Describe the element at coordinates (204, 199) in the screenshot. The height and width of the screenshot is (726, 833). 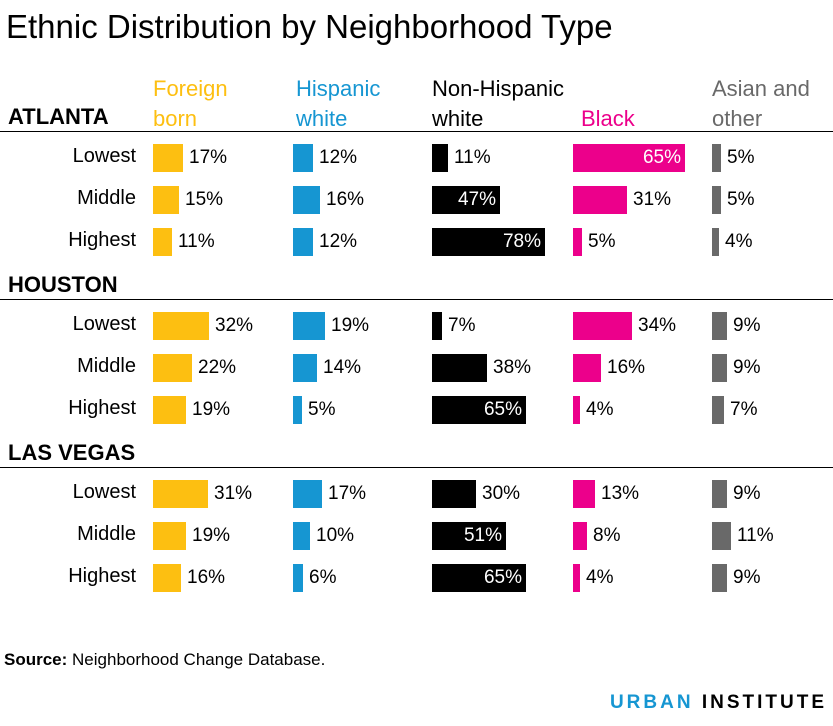
I see `data-label: 15%` at that location.